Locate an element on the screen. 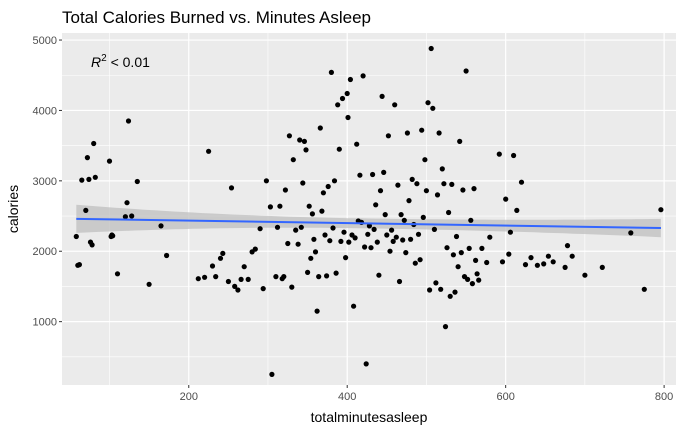 The width and height of the screenshot is (700, 432). r-squared-value: < 0.01 is located at coordinates (128, 62).